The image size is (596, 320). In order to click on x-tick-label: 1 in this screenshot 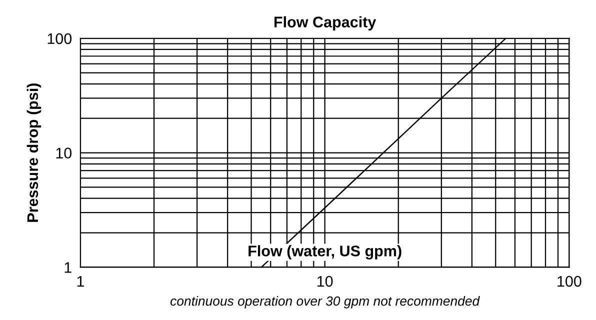, I will do `click(80, 281)`.